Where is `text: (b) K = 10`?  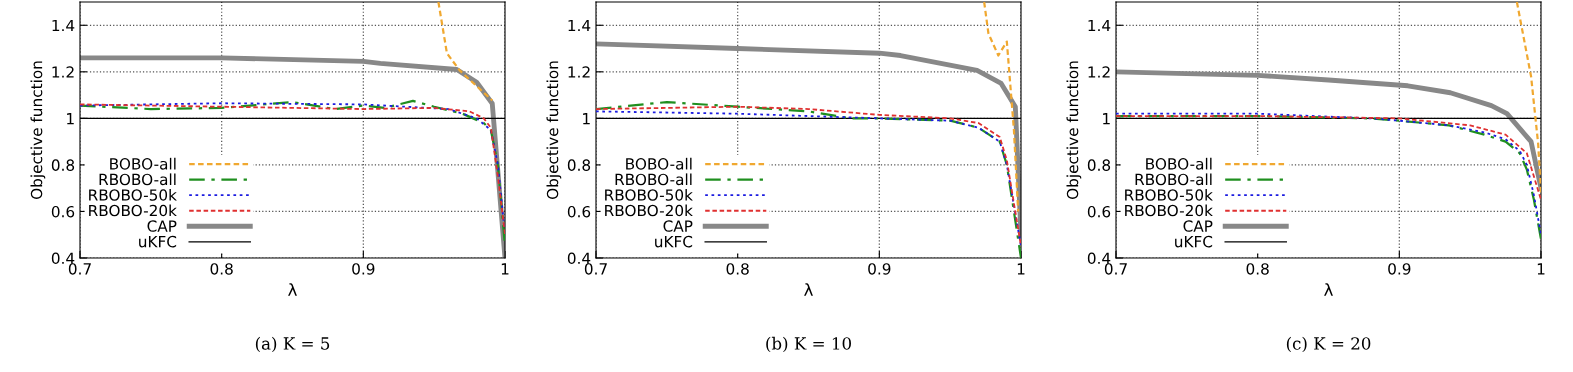
text: (b) K = 10 is located at coordinates (808, 344).